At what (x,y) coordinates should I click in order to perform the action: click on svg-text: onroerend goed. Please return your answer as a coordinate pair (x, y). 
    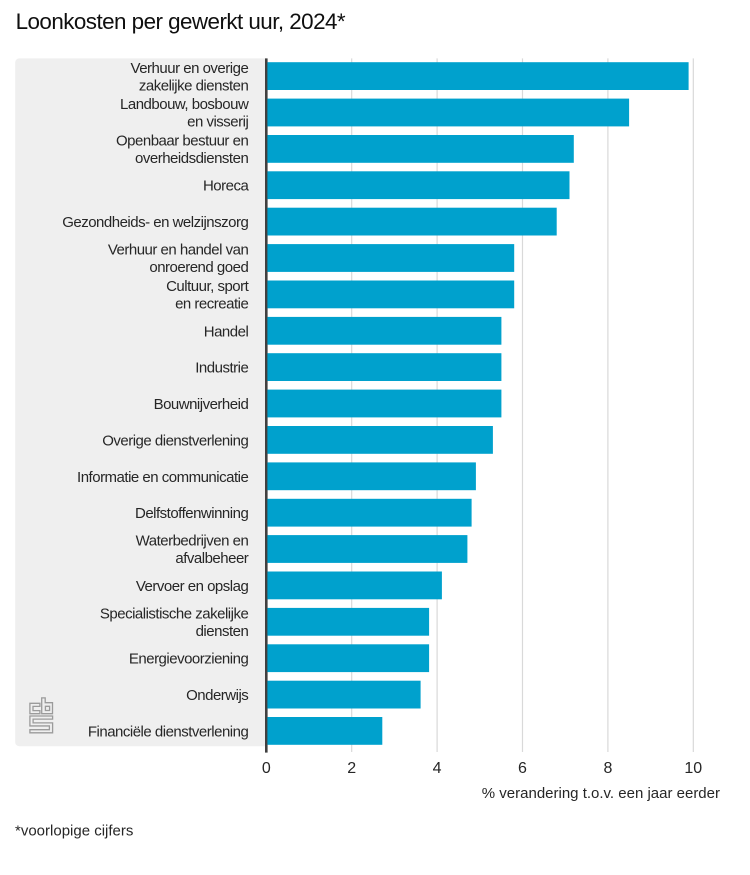
    Looking at the image, I should click on (198, 267).